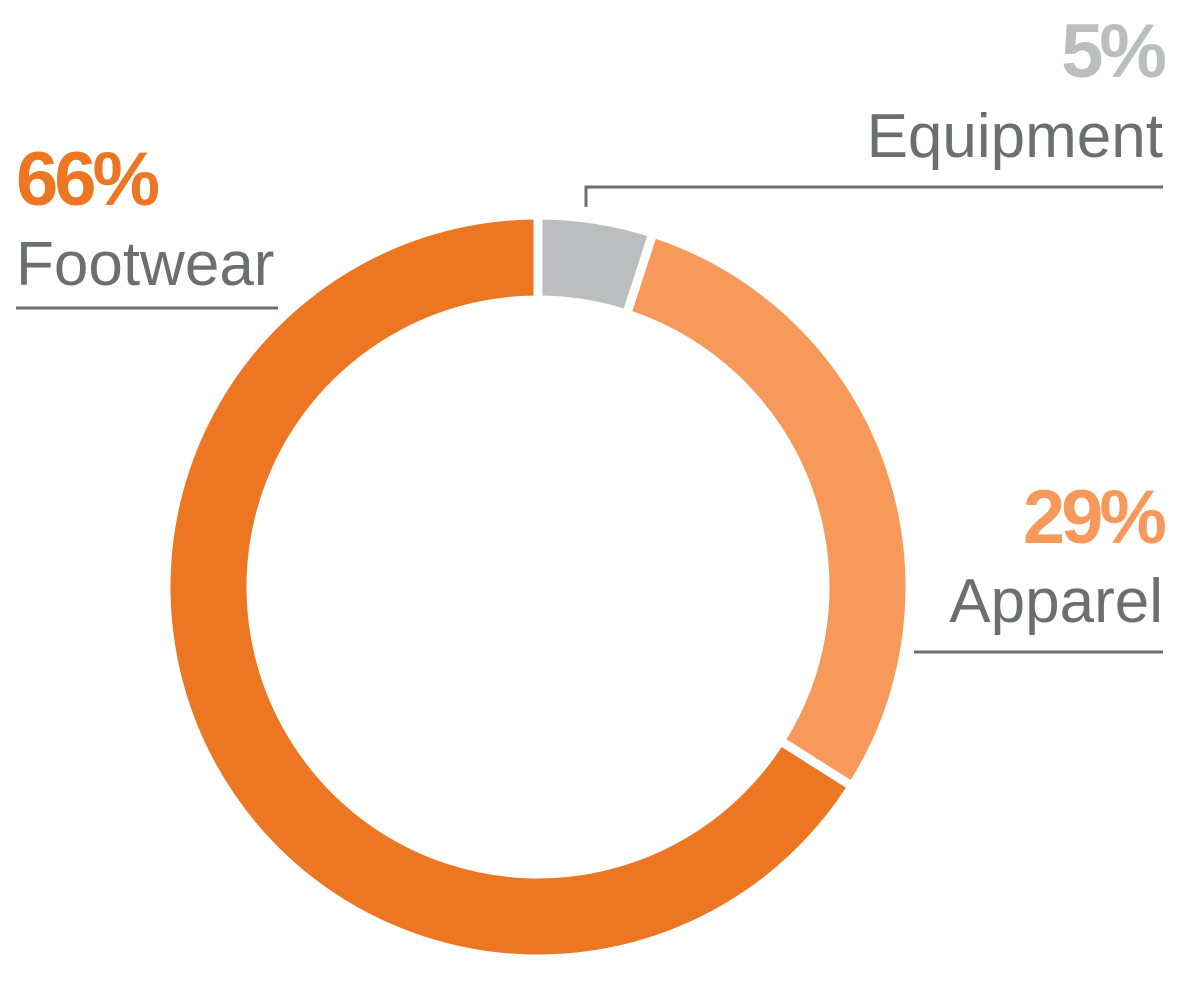 The image size is (1183, 990). What do you see at coordinates (873, 196) in the screenshot?
I see `equipment-leader` at bounding box center [873, 196].